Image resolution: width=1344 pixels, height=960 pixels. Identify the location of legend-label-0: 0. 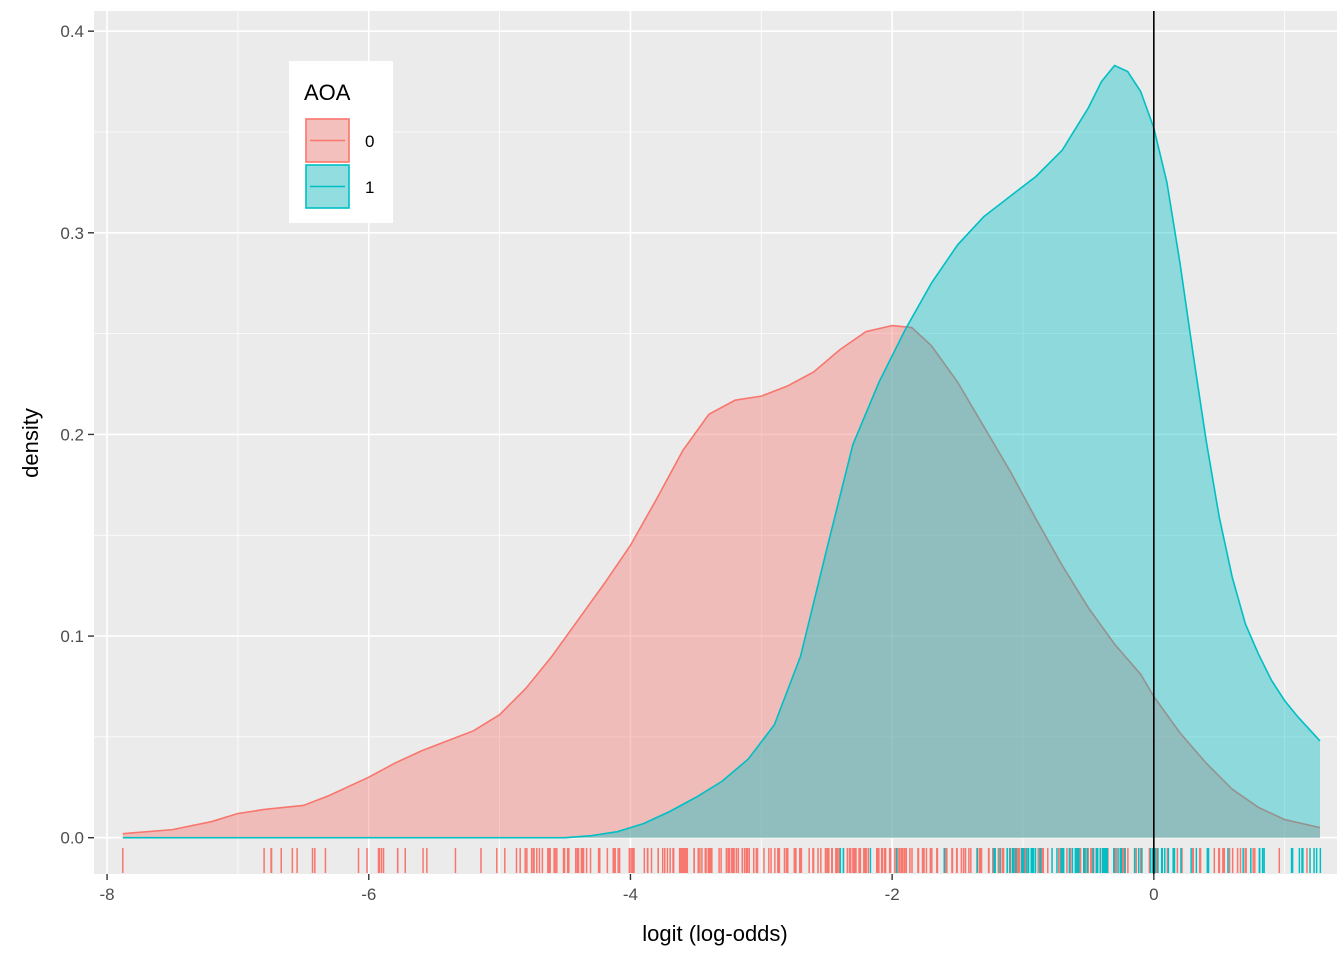
(369, 141).